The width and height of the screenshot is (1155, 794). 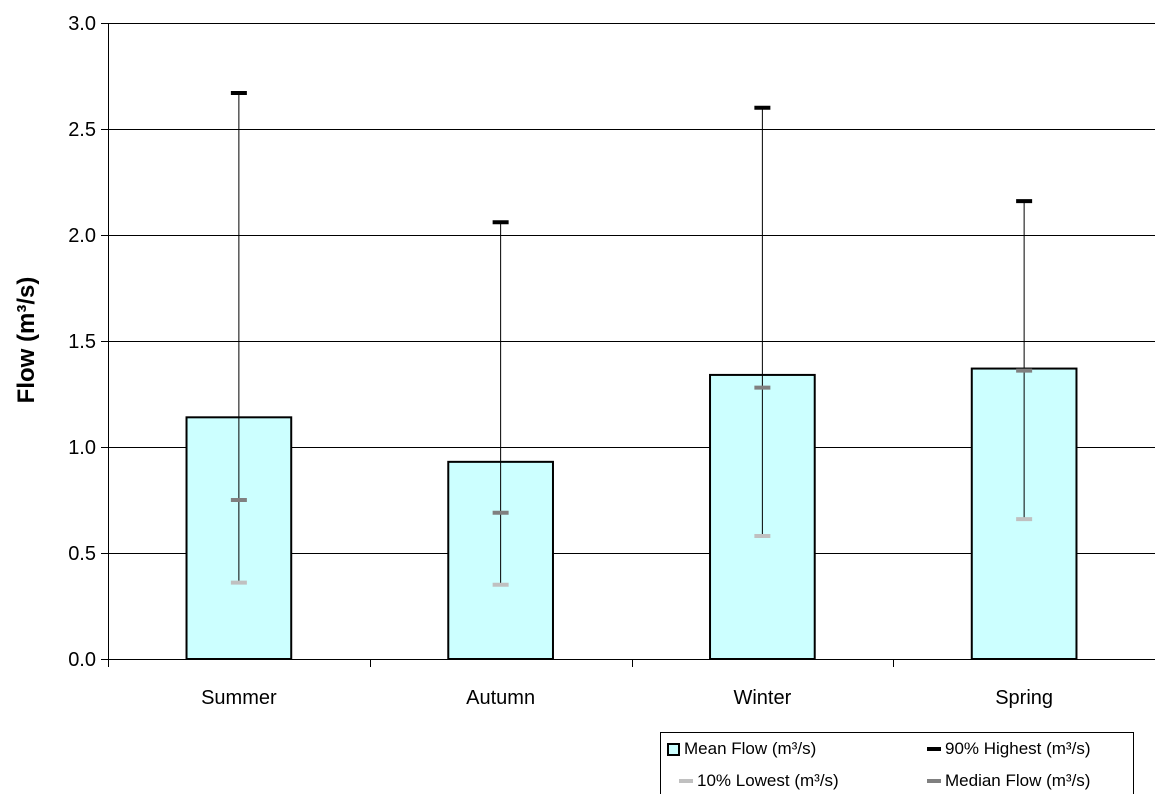 What do you see at coordinates (82, 660) in the screenshot?
I see `y-tick-label: 0.0` at bounding box center [82, 660].